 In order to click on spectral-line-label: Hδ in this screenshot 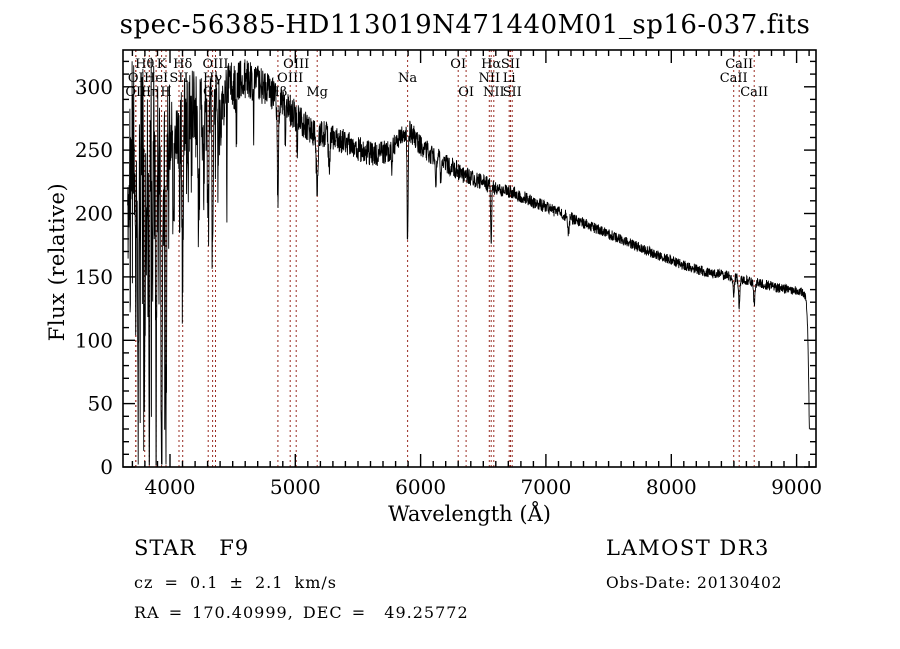, I will do `click(182, 64)`.